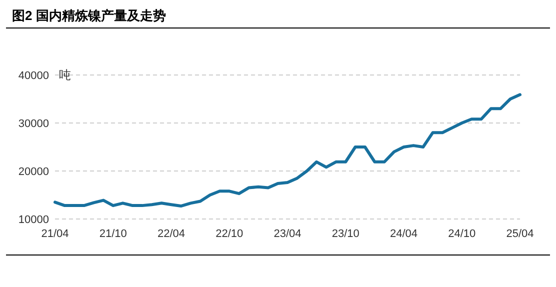  What do you see at coordinates (346, 234) in the screenshot?
I see `x-tick-label: 23/10` at bounding box center [346, 234].